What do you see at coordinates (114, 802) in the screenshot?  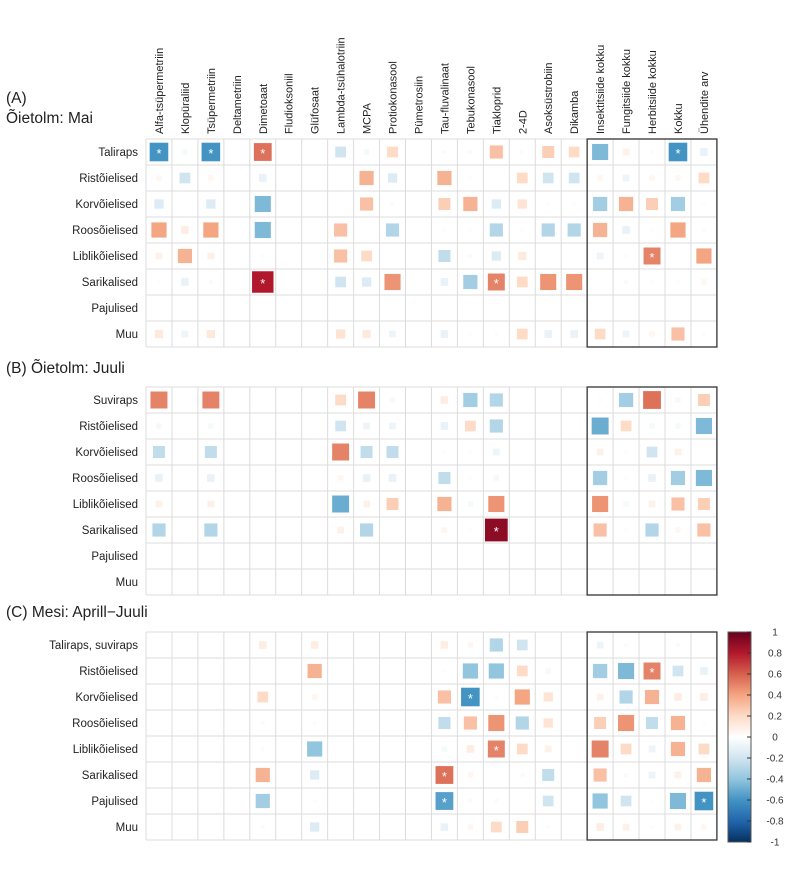 I see `row-label: Pajulised` at bounding box center [114, 802].